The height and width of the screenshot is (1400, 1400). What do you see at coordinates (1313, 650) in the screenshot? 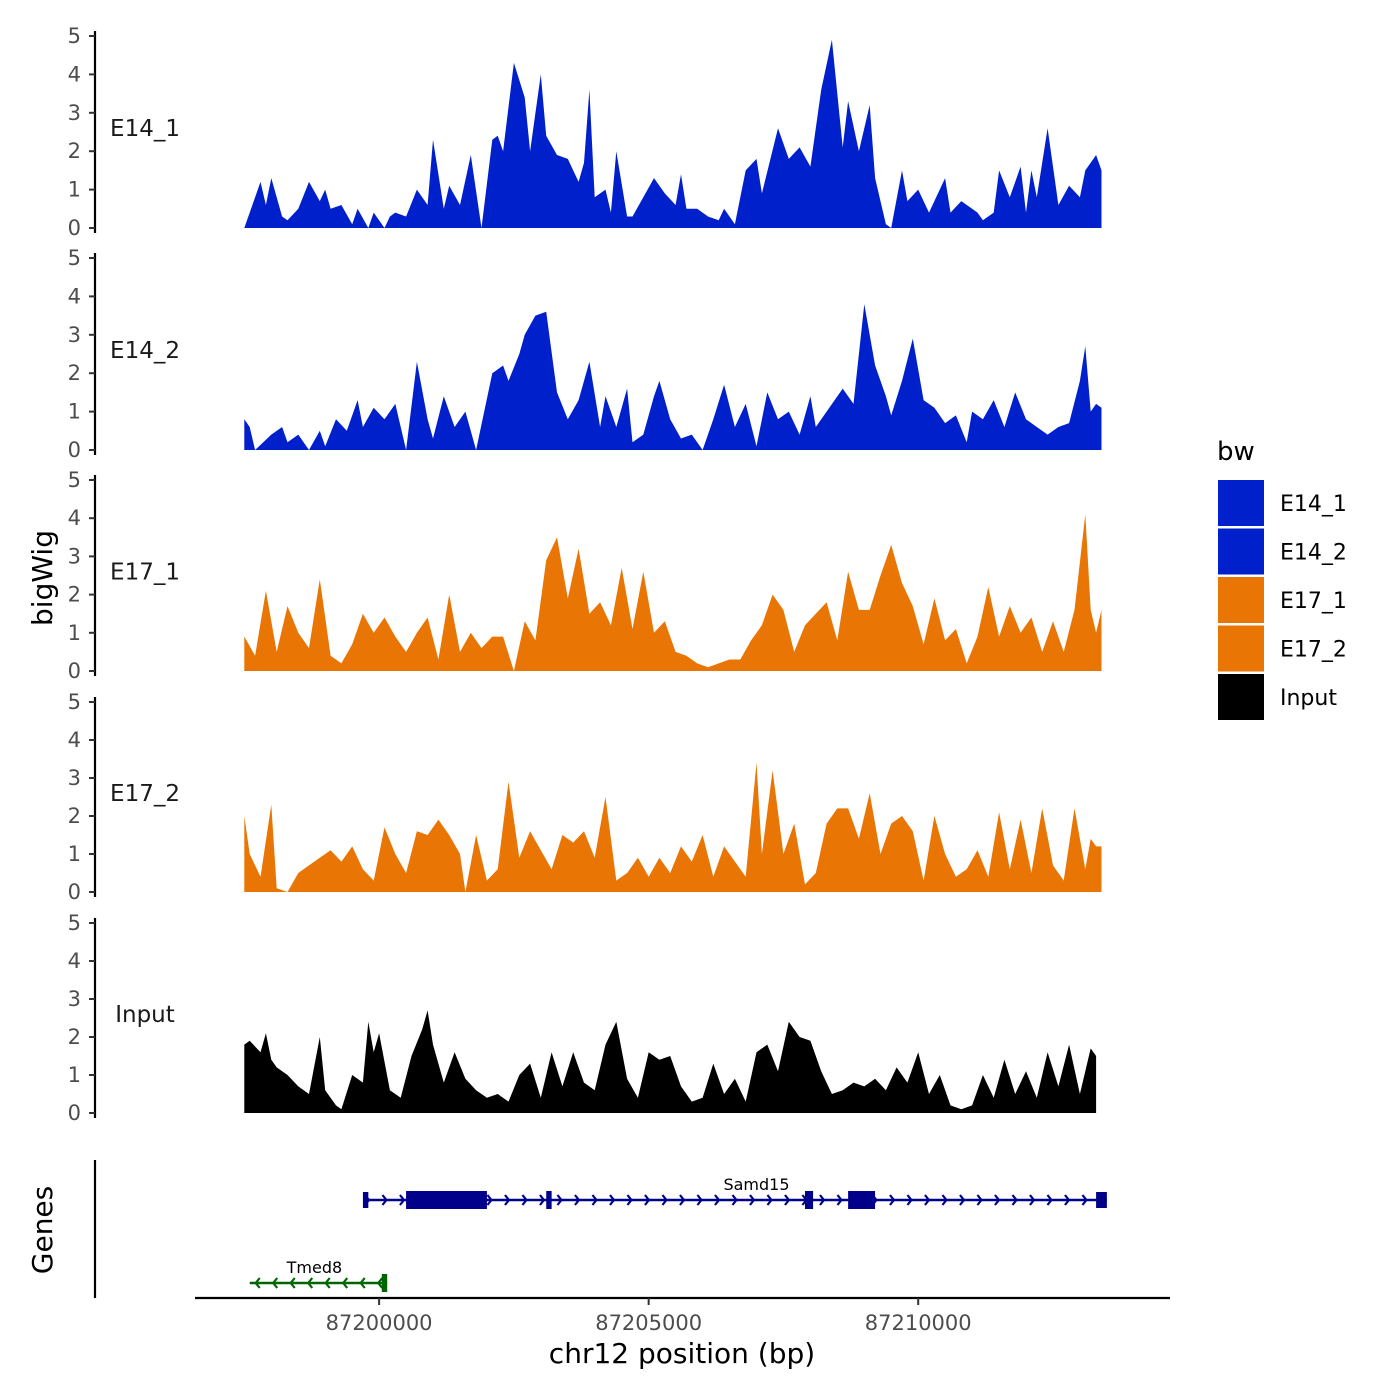
I see `legend-label: E17_2` at bounding box center [1313, 650].